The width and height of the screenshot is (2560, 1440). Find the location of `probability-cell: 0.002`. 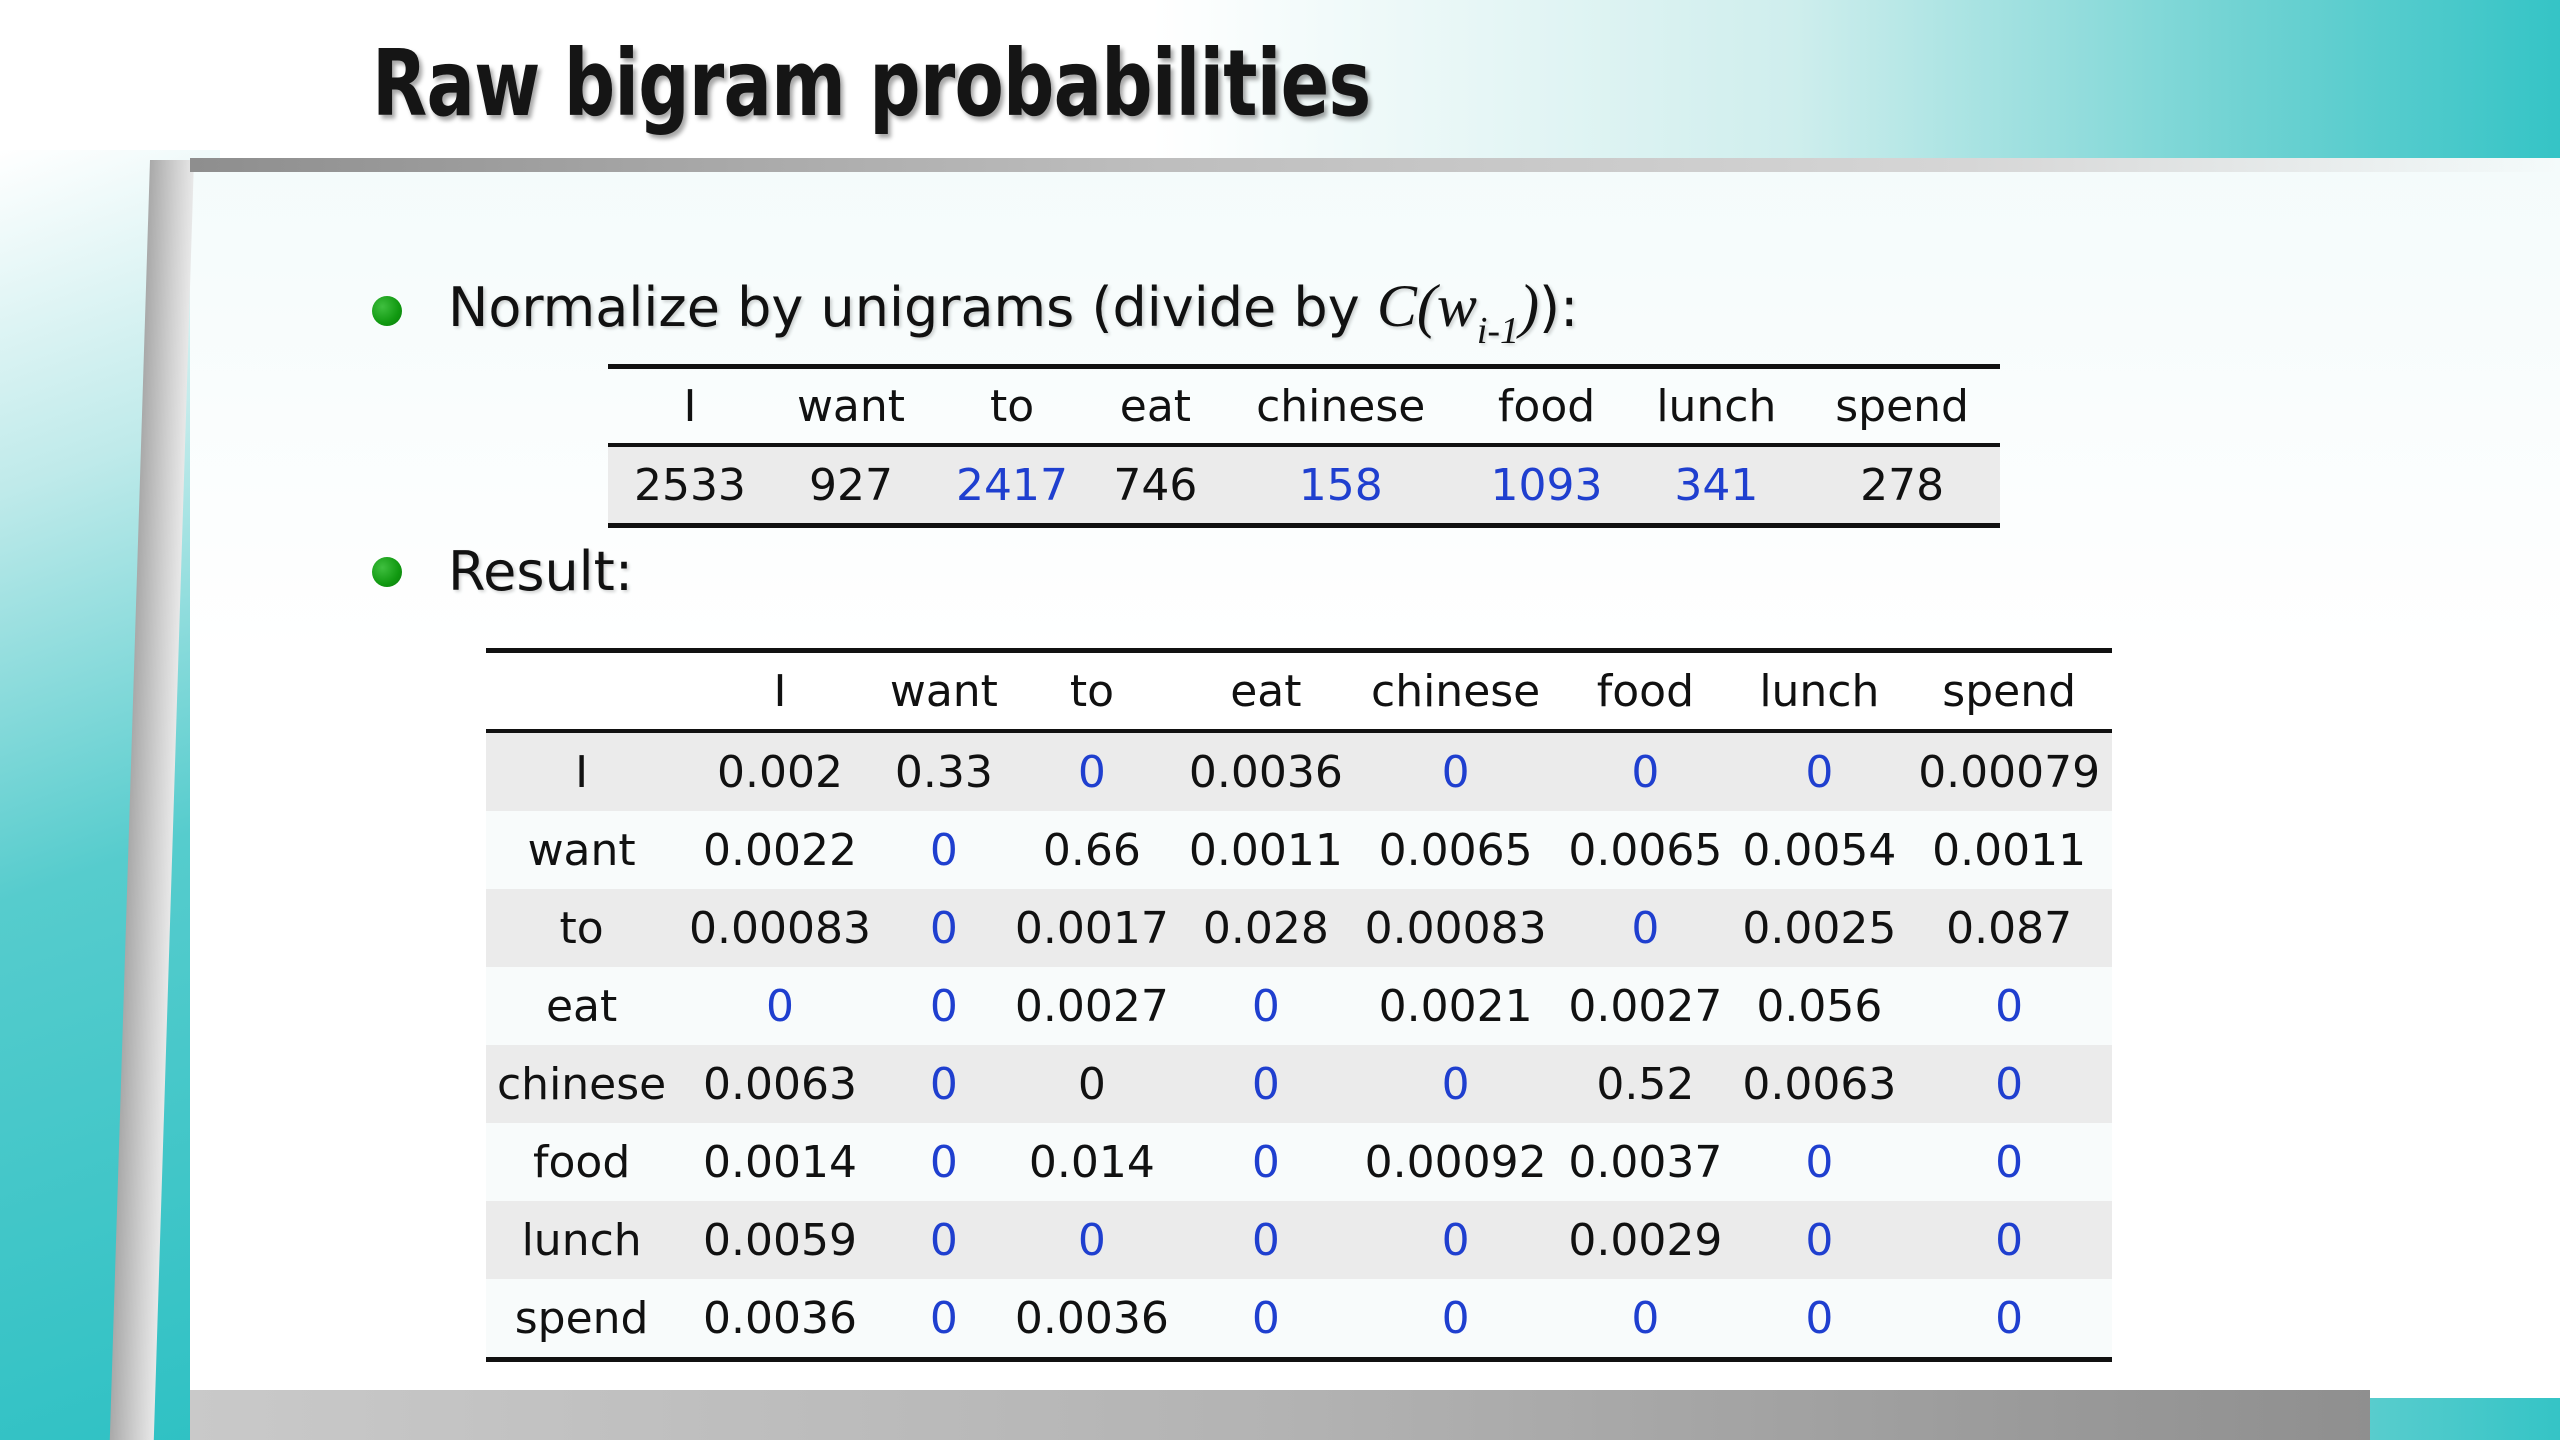

probability-cell: 0.002 is located at coordinates (780, 771).